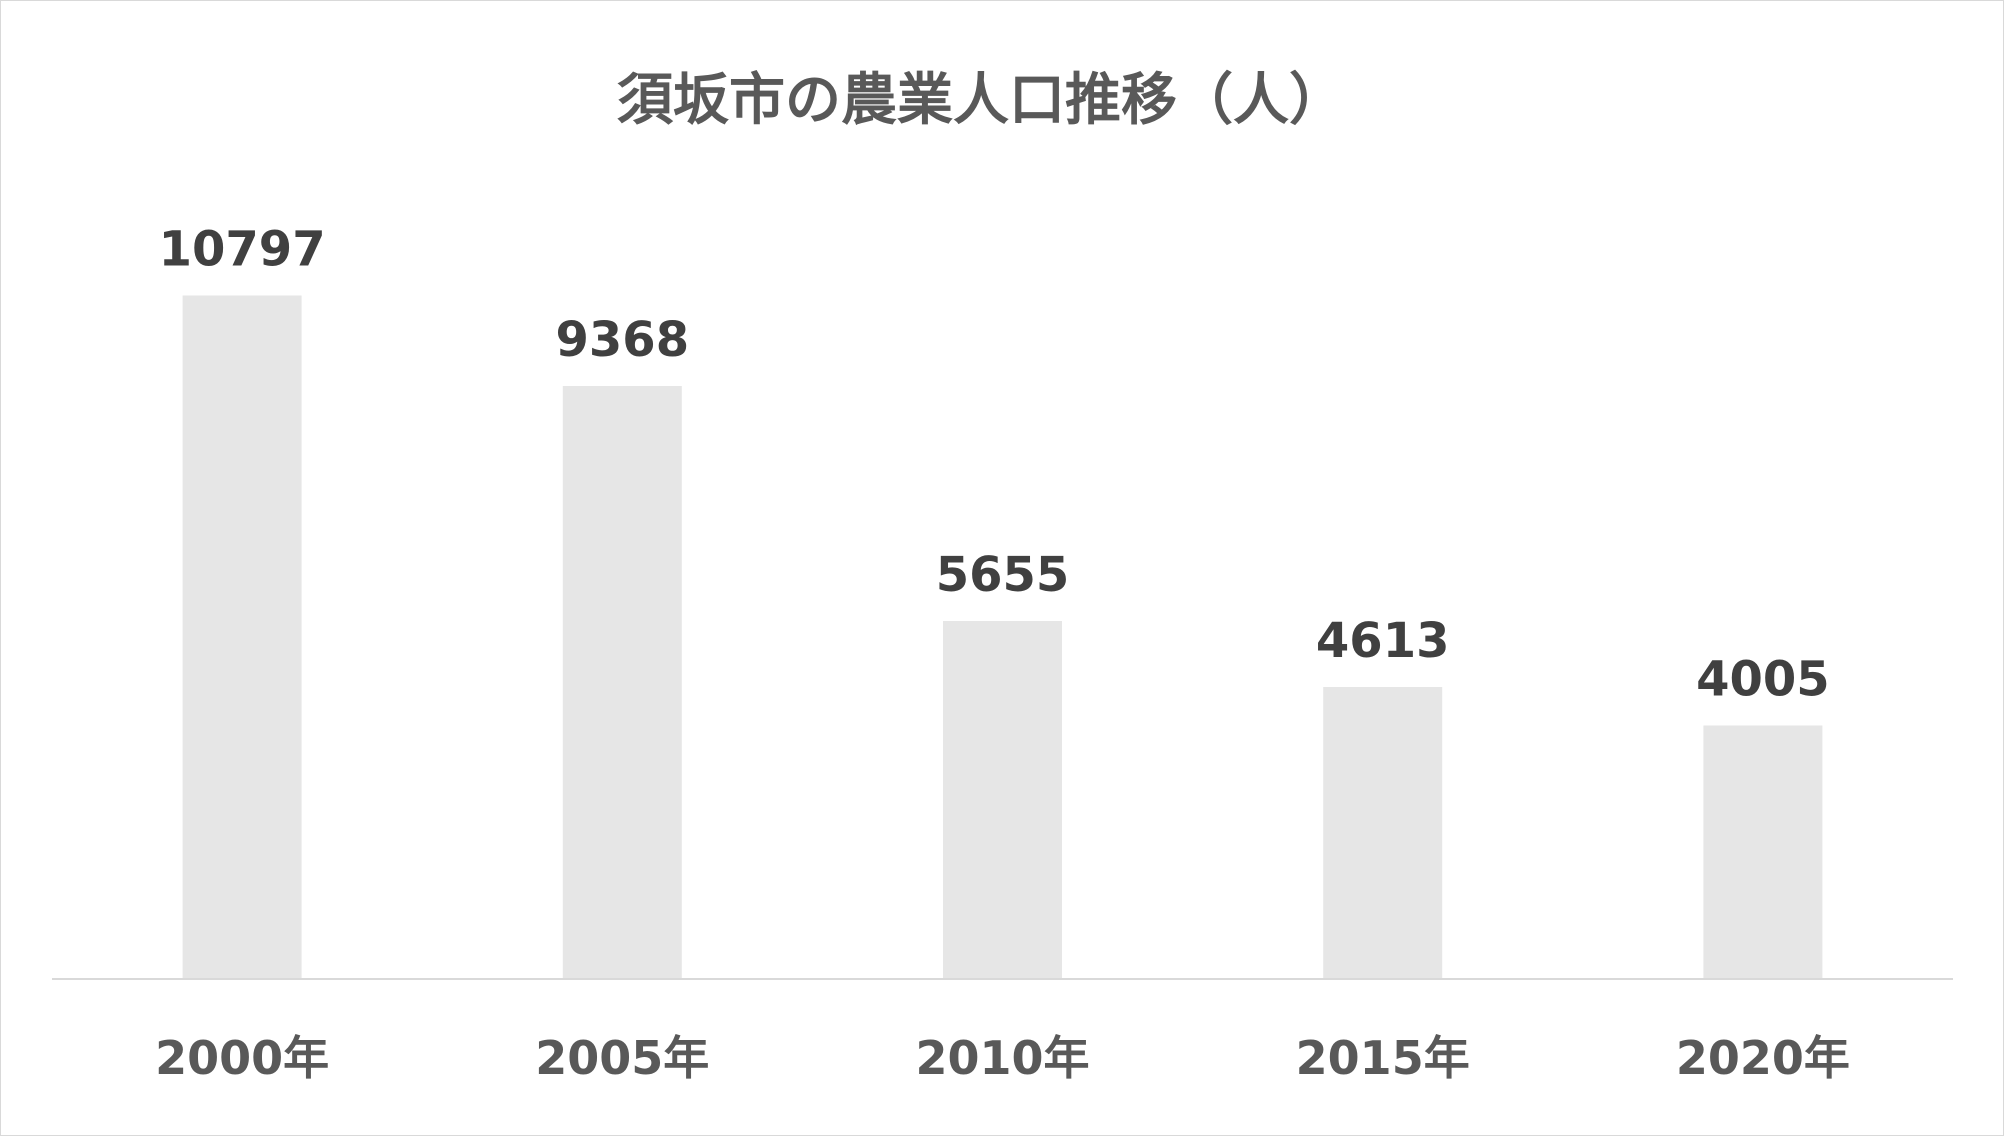 This screenshot has width=2004, height=1137. Describe the element at coordinates (242, 250) in the screenshot. I see `data-label-0: 10797` at that location.